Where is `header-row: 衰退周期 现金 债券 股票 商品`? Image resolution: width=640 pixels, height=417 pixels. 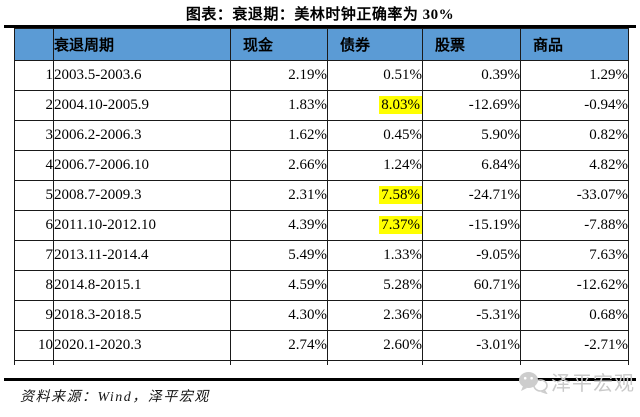 header-row: 衰退周期 现金 债券 股票 商品 is located at coordinates (321, 44).